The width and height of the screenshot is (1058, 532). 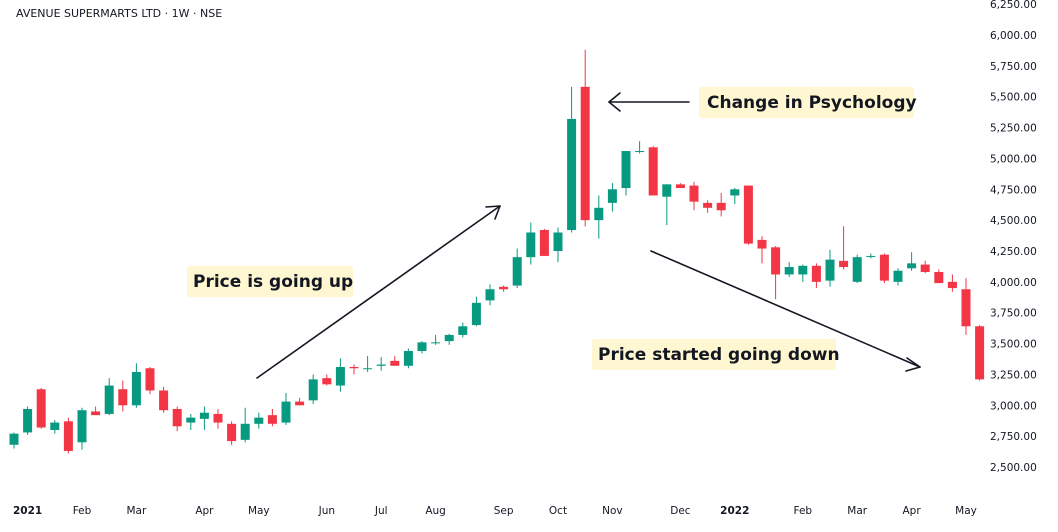 I want to click on y-tick-label: 2,500.00, so click(x=1013, y=468).